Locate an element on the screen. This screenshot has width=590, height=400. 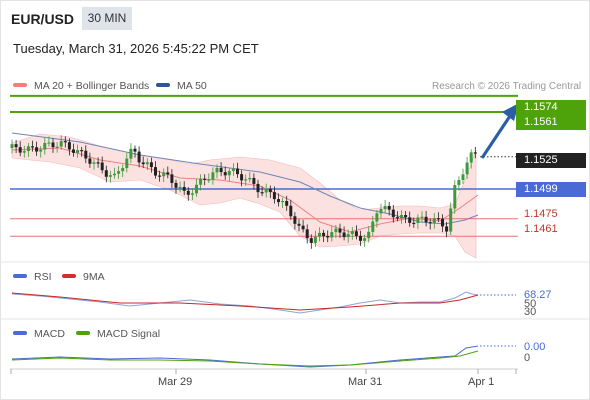
legend-ma50-swatch is located at coordinates (163, 85).